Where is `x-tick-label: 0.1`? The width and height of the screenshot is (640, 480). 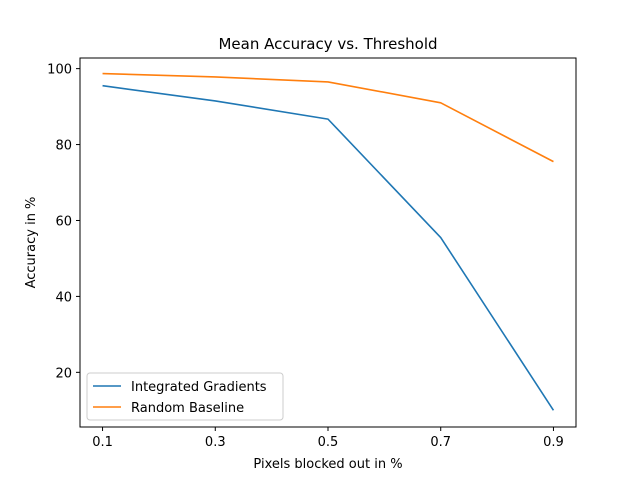 x-tick-label: 0.1 is located at coordinates (102, 442).